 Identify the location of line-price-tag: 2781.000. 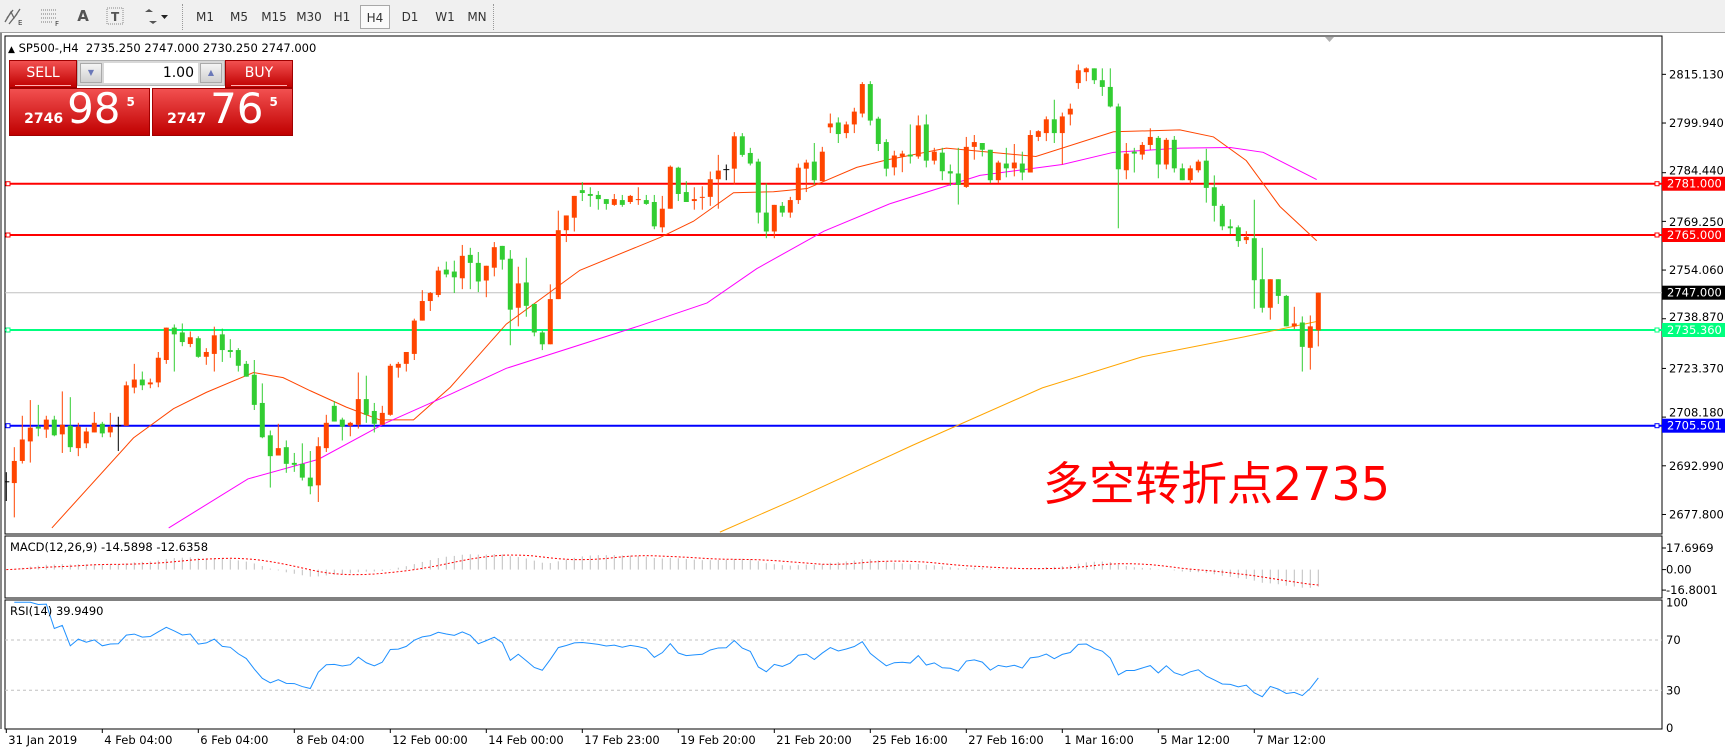
(1694, 184).